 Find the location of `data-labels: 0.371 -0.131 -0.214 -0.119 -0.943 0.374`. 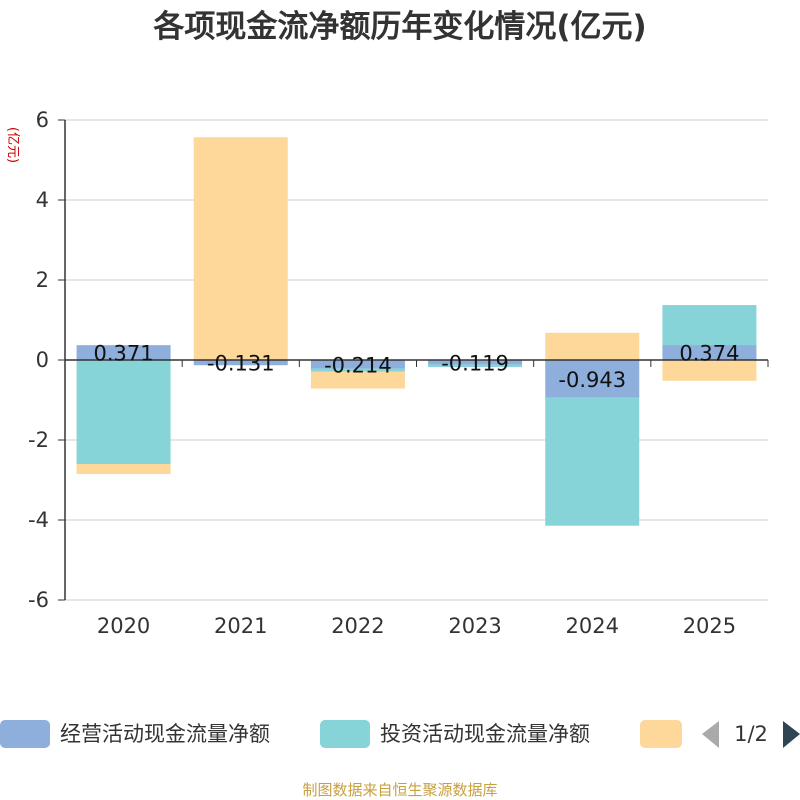

data-labels: 0.371 -0.131 -0.214 -0.119 -0.943 0.374 is located at coordinates (417, 367).